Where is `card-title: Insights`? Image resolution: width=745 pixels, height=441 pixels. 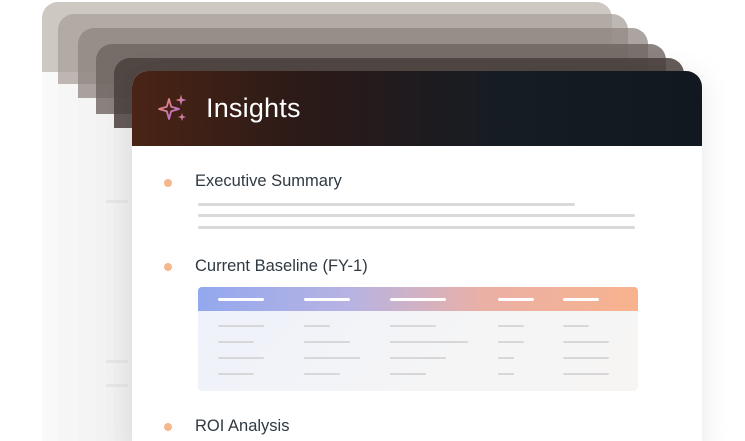 card-title: Insights is located at coordinates (253, 108).